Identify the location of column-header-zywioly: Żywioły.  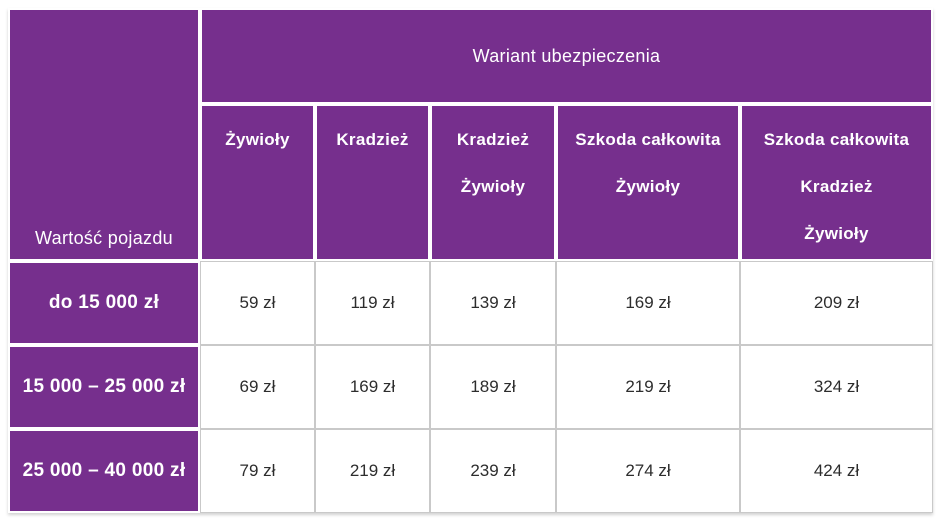
(257, 182).